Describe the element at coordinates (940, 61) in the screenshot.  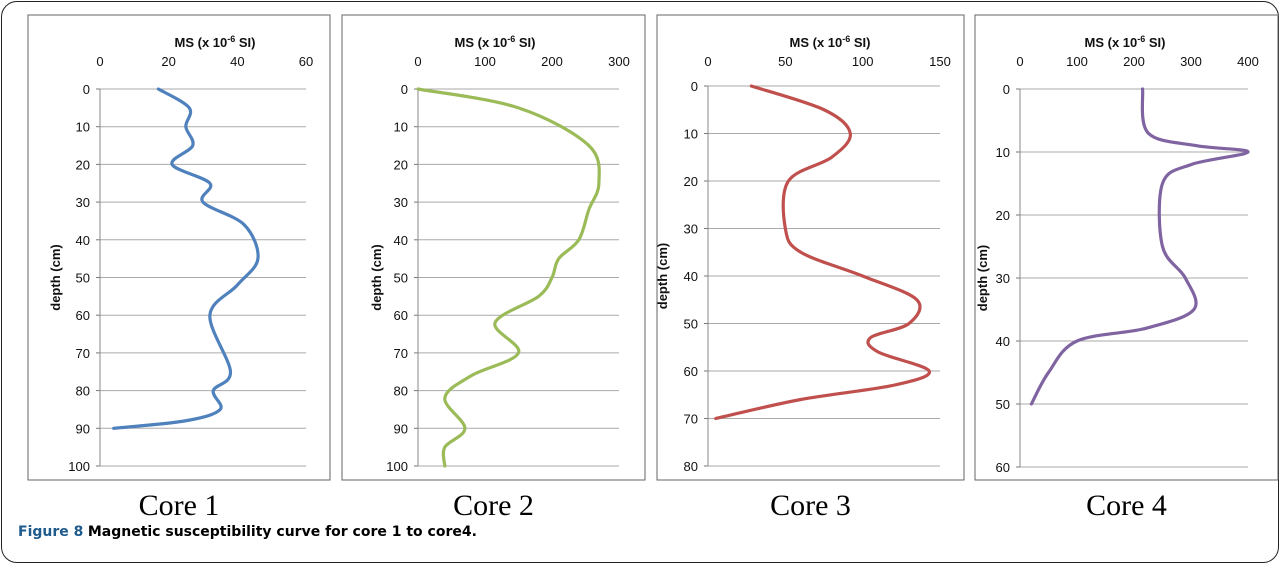
I see `x-tick-label: 150` at that location.